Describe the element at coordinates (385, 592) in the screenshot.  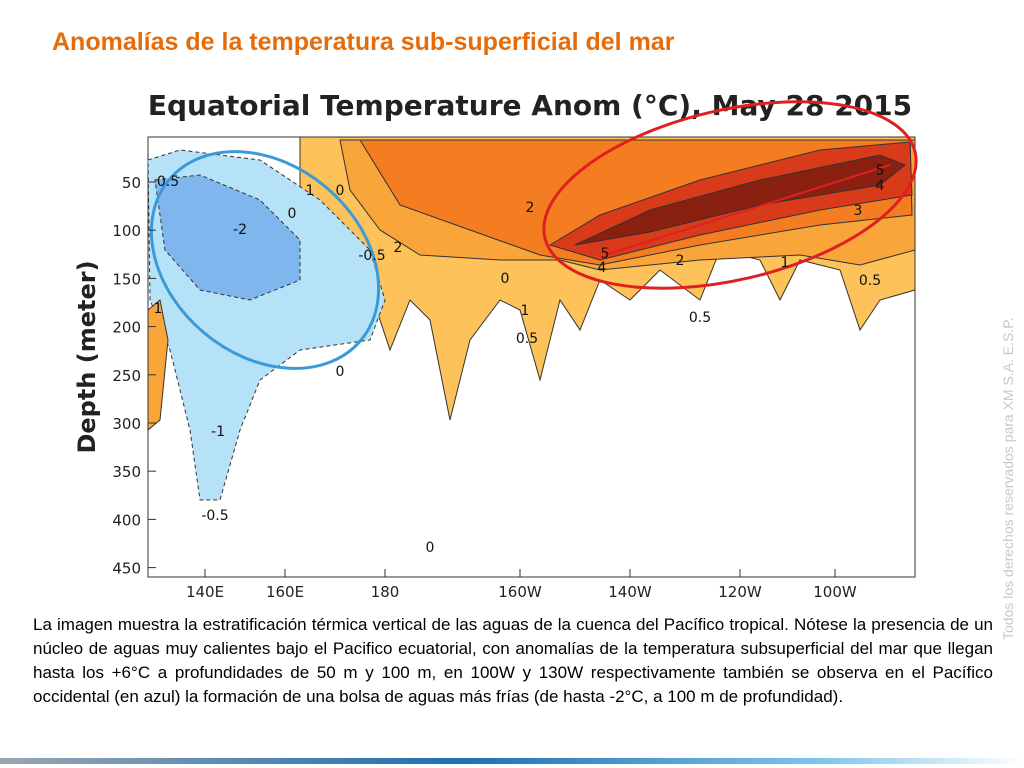
I see `x-tick-label: 180` at that location.